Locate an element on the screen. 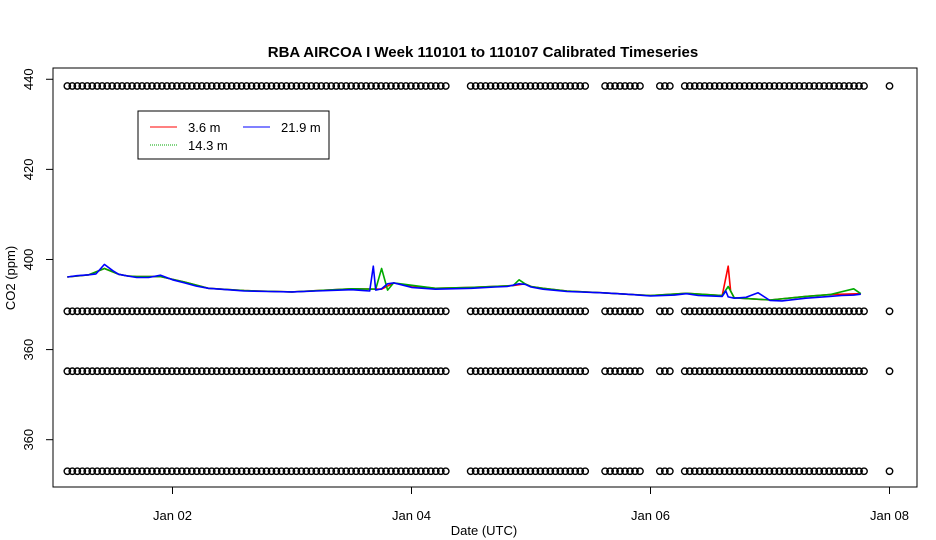 This screenshot has height=540, width=936. y-tick-label-2: 400 is located at coordinates (28, 260).